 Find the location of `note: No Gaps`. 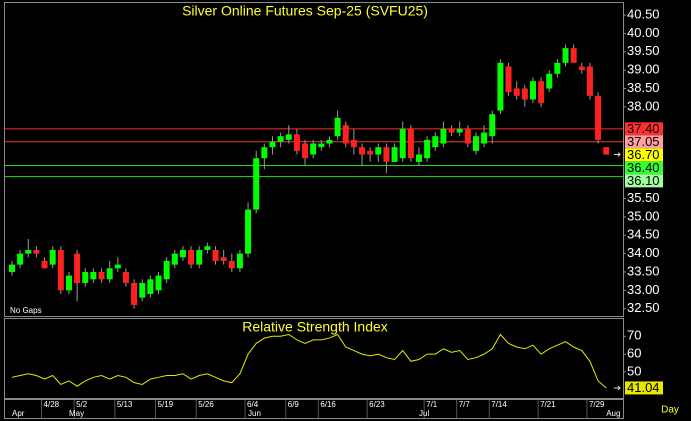

note: No Gaps is located at coordinates (26, 310).